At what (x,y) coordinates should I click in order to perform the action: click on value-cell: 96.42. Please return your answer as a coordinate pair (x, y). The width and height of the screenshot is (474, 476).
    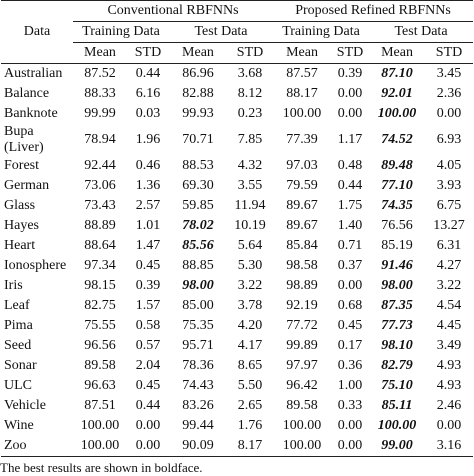
    Looking at the image, I should click on (302, 385).